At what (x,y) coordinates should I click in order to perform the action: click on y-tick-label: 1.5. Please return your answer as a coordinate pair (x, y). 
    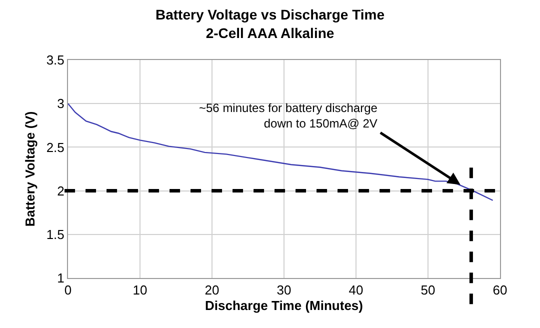
    Looking at the image, I should click on (55, 234).